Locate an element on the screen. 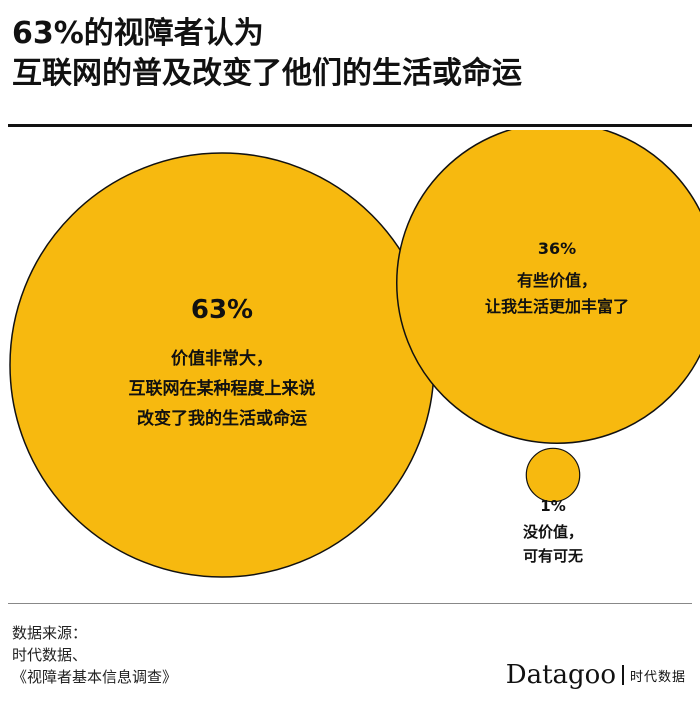 The height and width of the screenshot is (713, 700). bubble-large-label-line: 互联网在某种程度上来说 is located at coordinates (222, 388).